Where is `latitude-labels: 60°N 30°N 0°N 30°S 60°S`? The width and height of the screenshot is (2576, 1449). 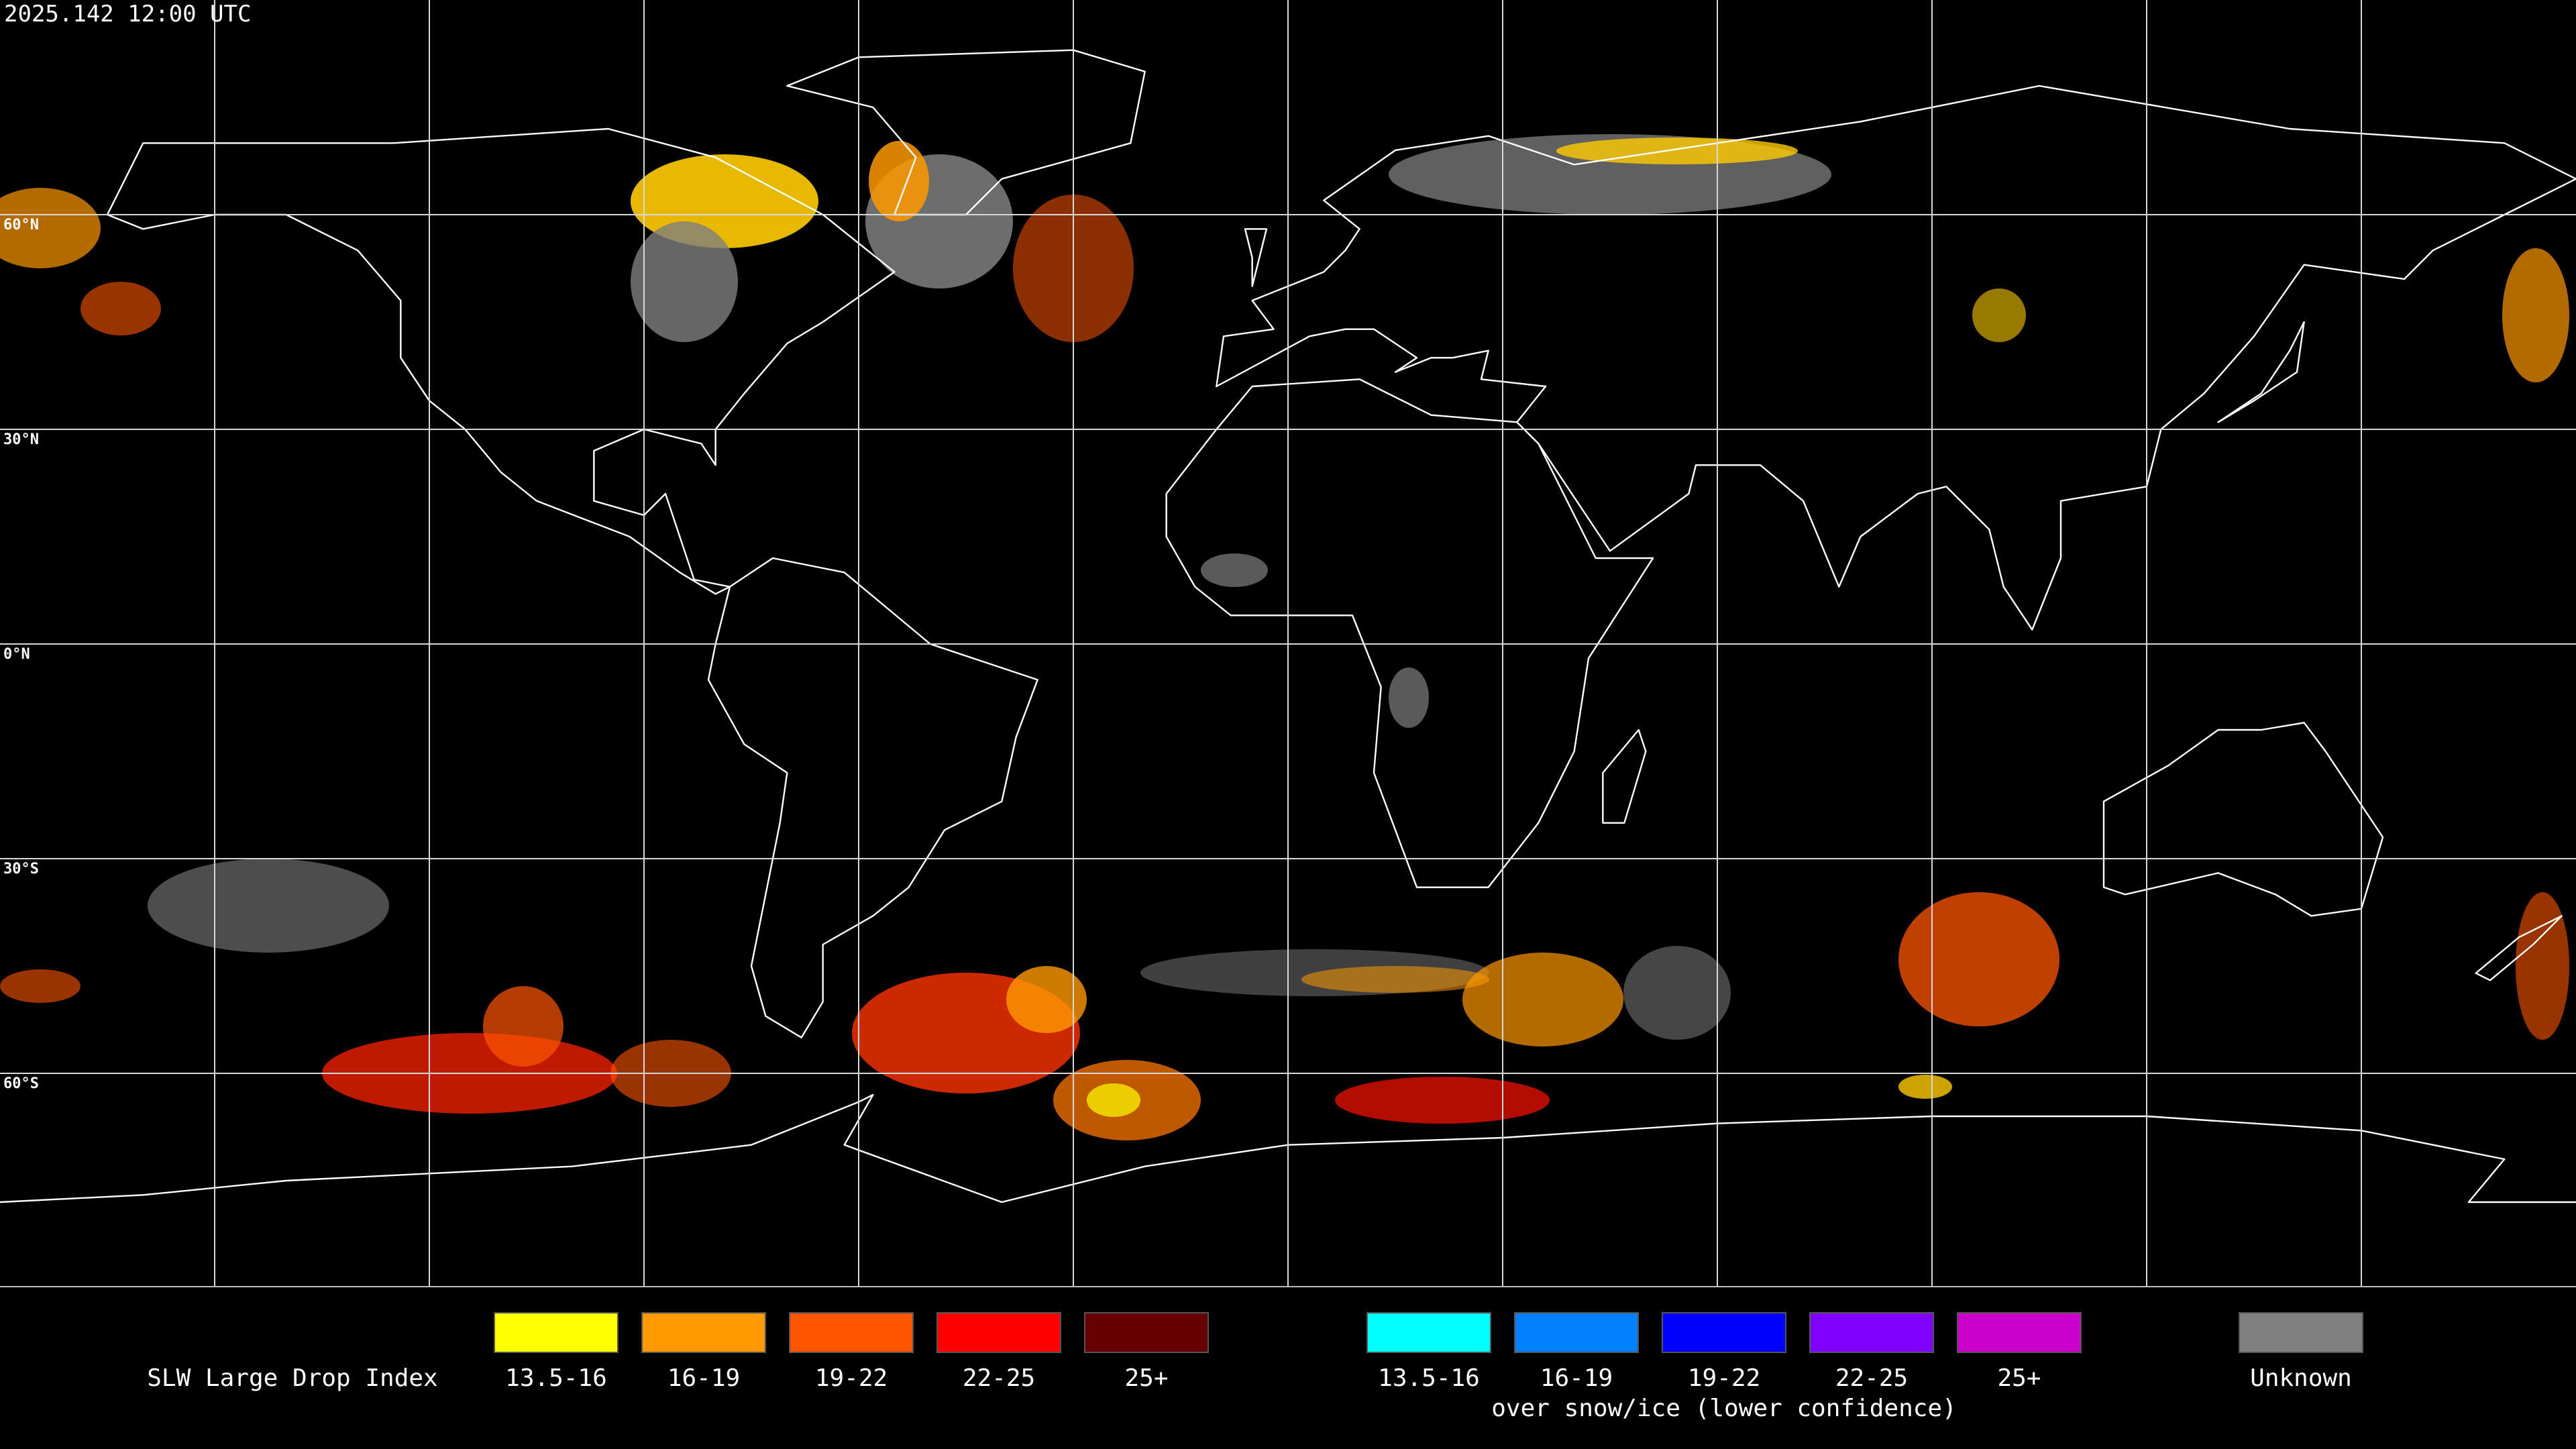
latitude-labels: 60°N 30°N 0°N 30°S 60°S is located at coordinates (21, 654).